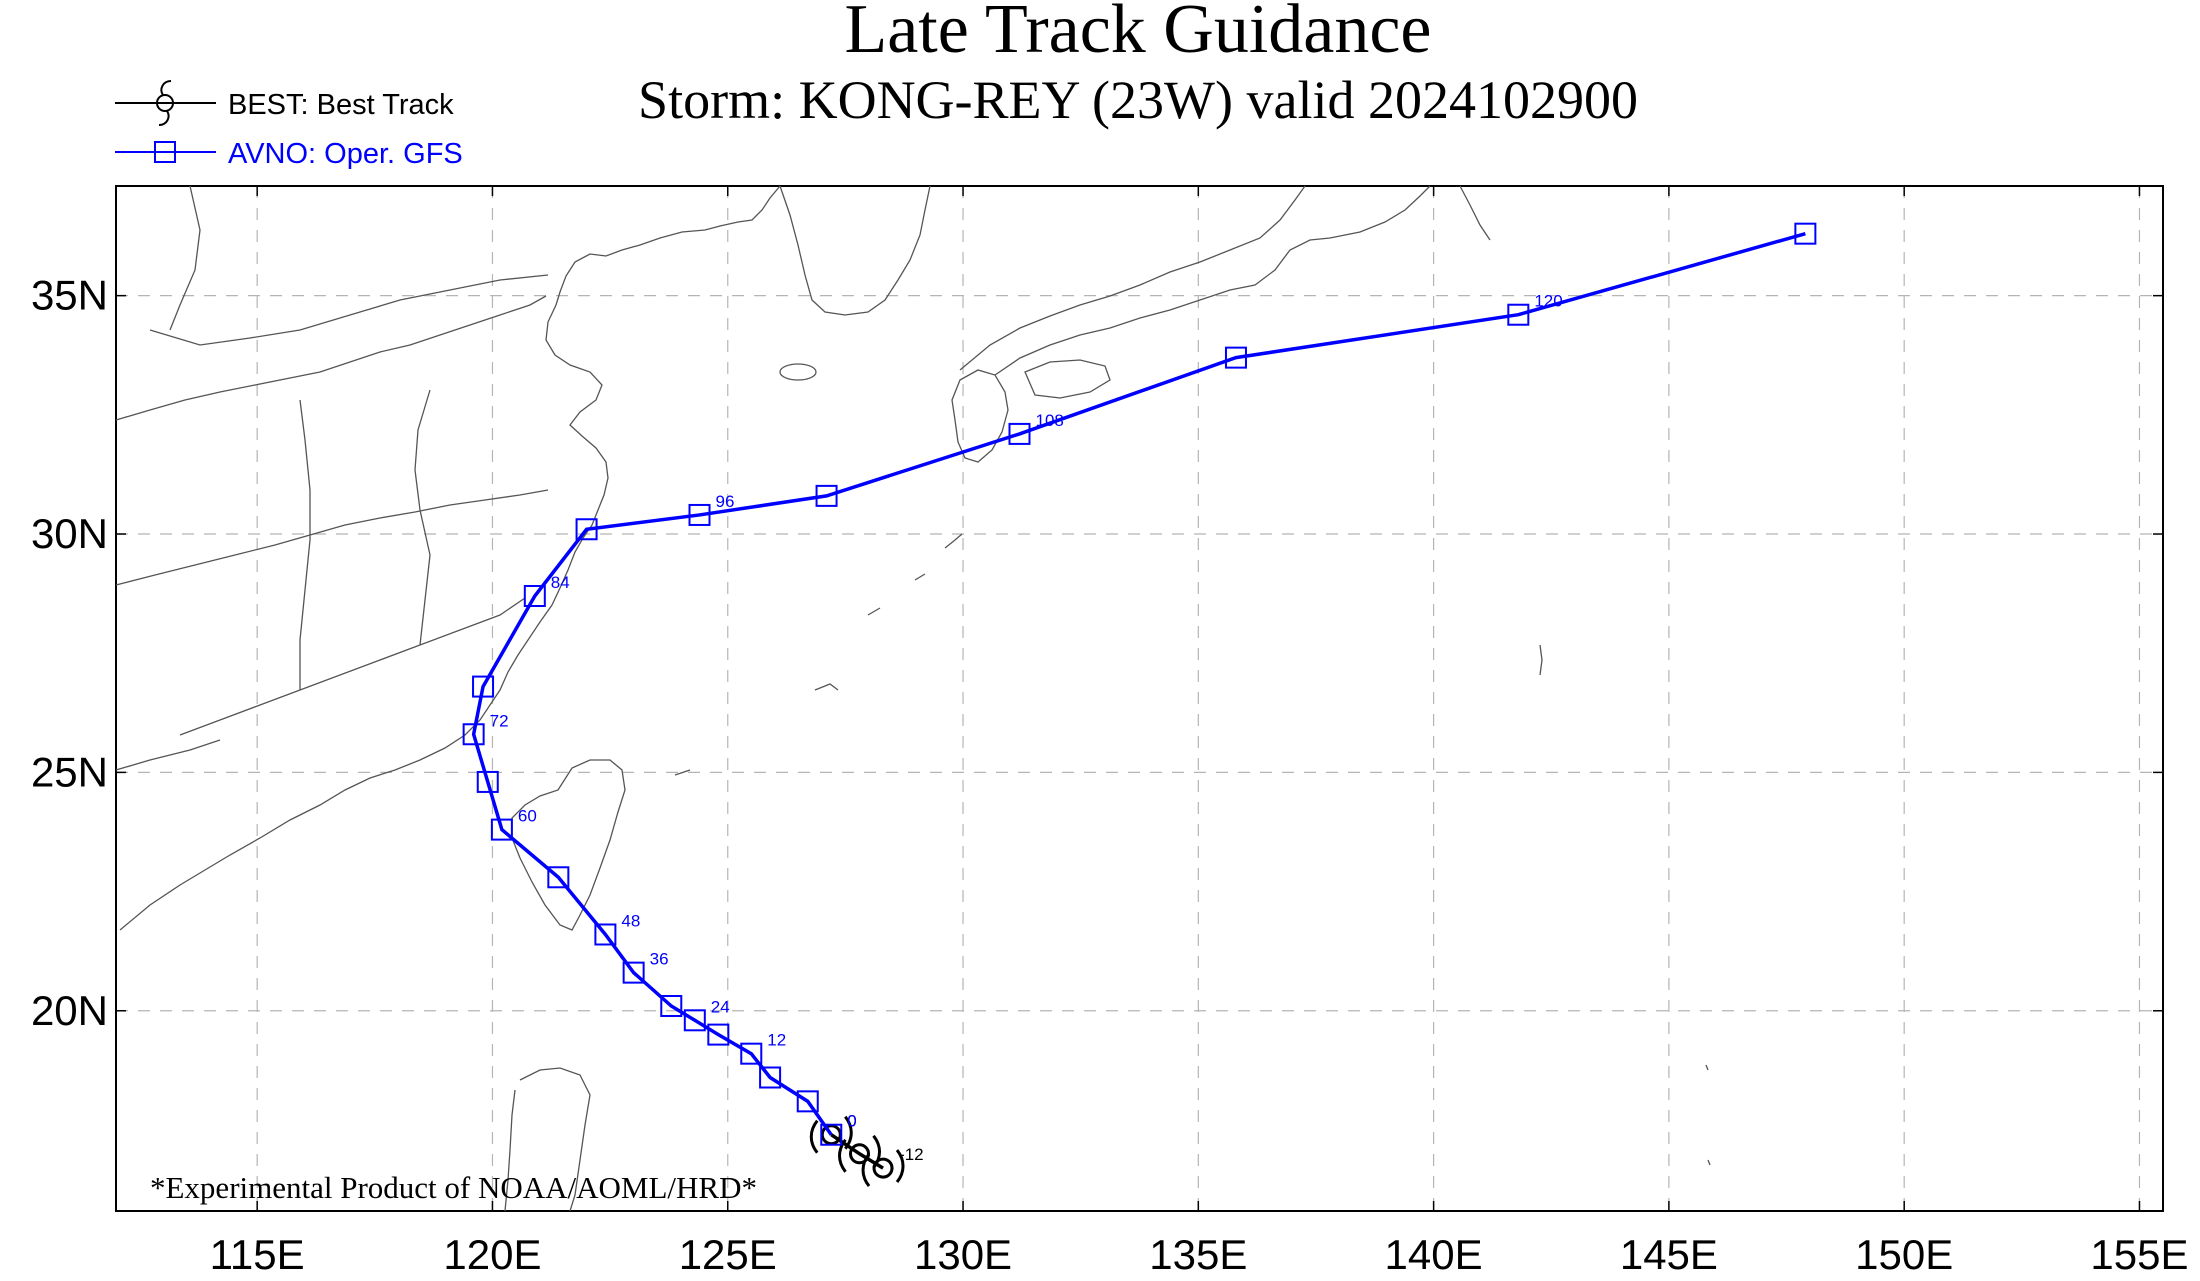 The image size is (2200, 1281). I want to click on cyclone-symbol-icon, so click(165, 103).